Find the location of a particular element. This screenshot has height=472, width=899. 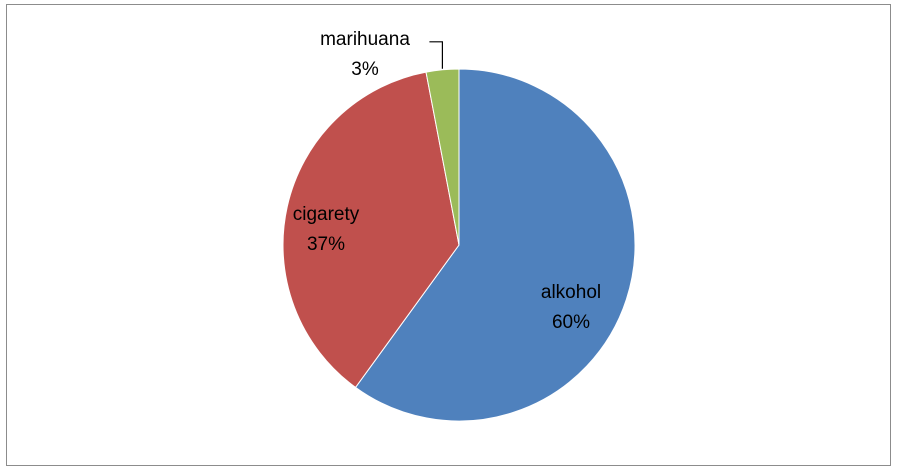

leader-line-marihuana is located at coordinates (436, 55).